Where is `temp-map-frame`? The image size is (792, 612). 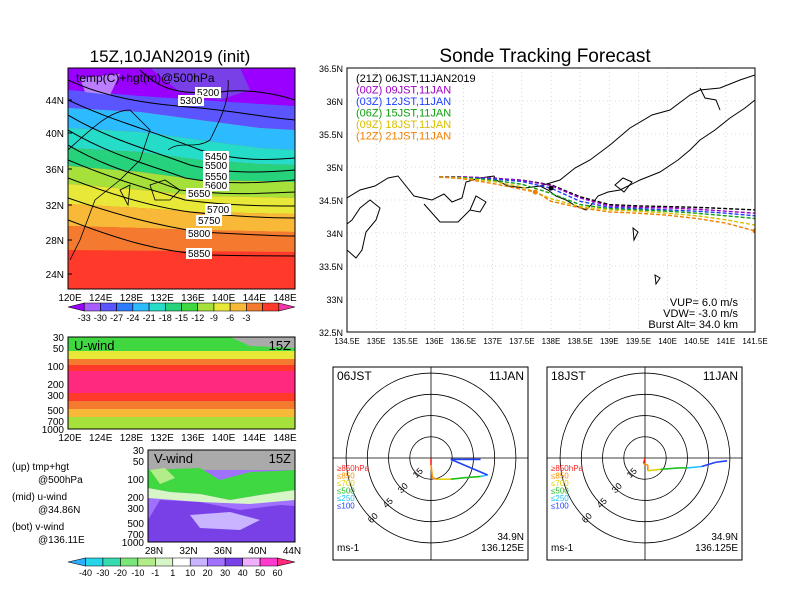 temp-map-frame is located at coordinates (181, 178).